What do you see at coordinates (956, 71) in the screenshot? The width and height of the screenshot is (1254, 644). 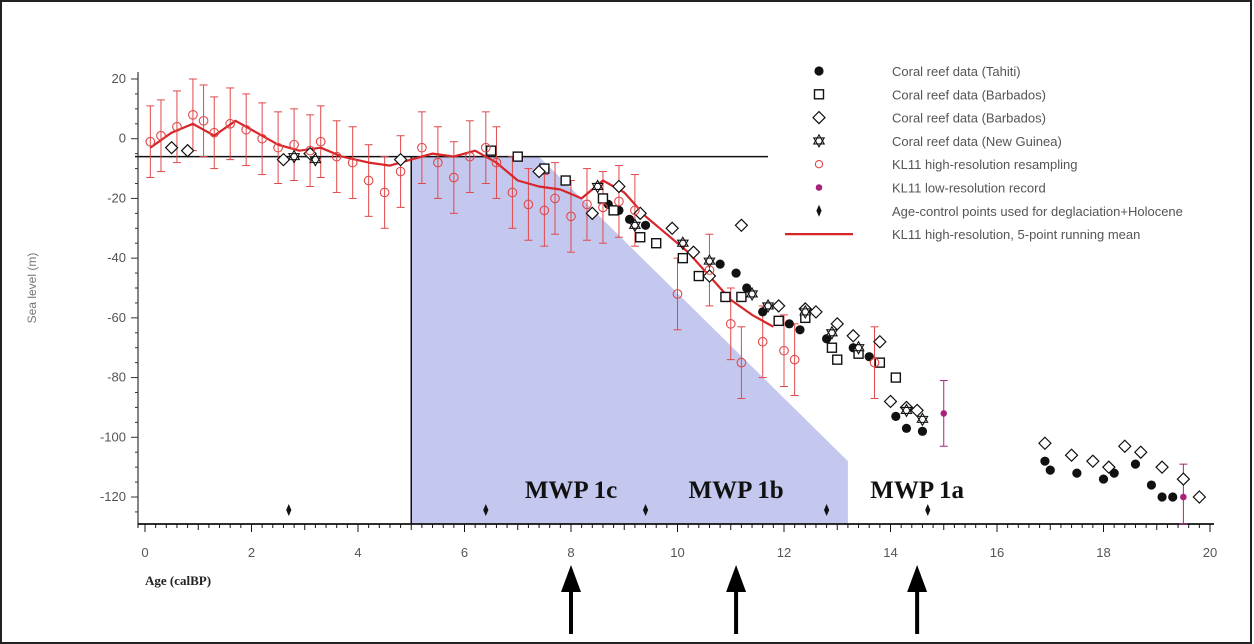 I see `legend-label: Coral reef data (Tahiti)` at bounding box center [956, 71].